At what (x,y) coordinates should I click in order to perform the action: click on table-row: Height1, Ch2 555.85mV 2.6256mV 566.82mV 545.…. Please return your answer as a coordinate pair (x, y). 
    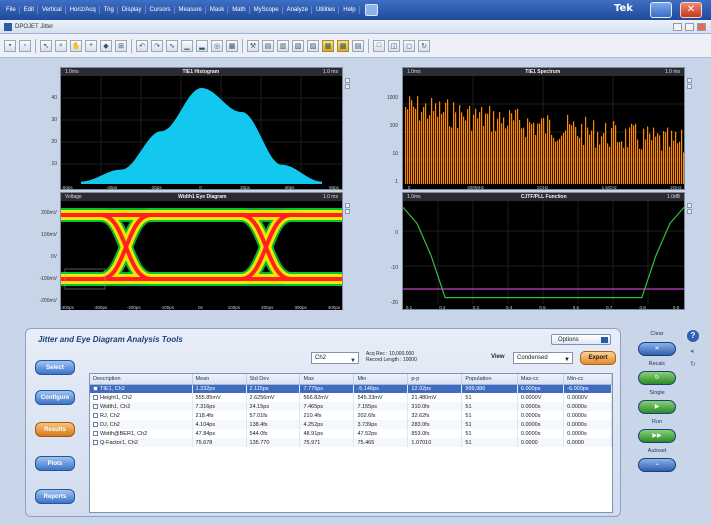
    Looking at the image, I should click on (351, 397).